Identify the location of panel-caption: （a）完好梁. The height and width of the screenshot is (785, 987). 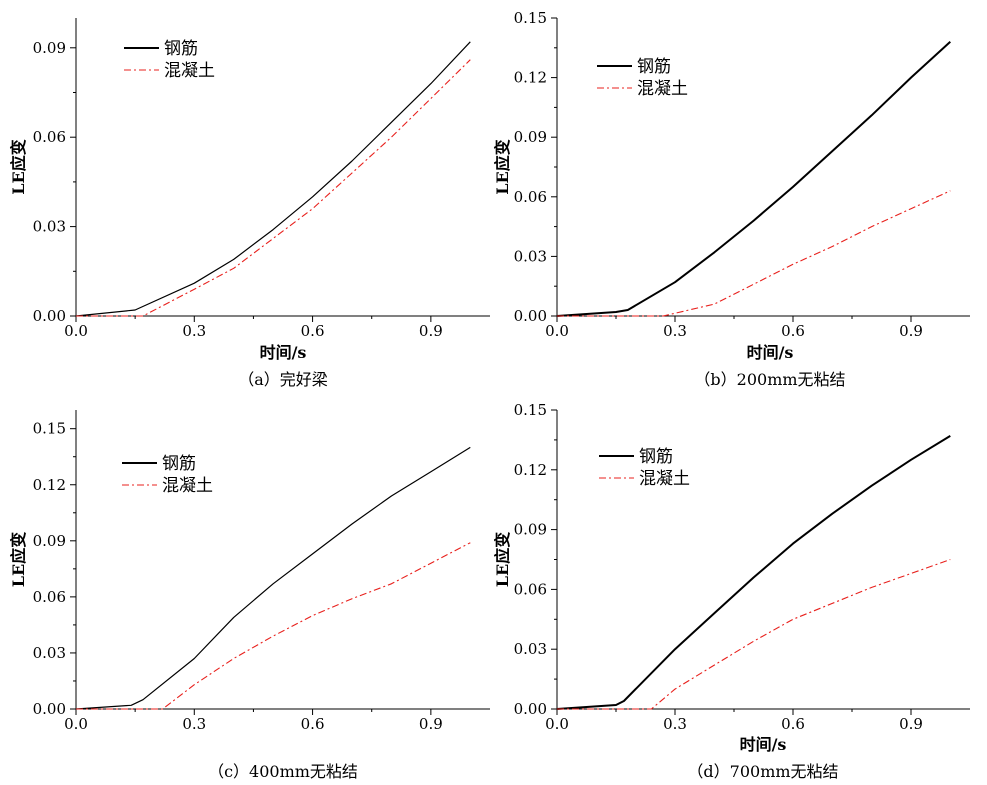
(283, 379).